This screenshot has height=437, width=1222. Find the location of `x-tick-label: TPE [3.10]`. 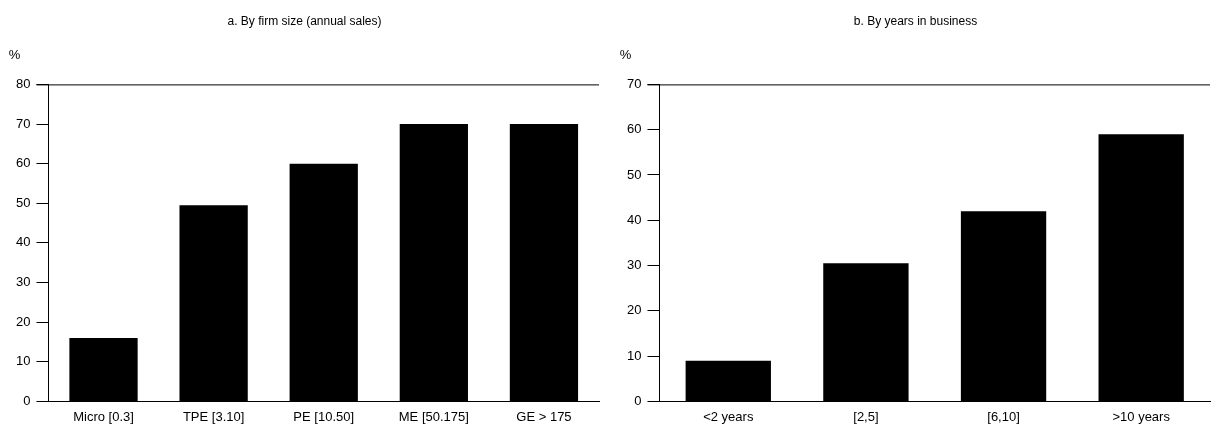

x-tick-label: TPE [3.10] is located at coordinates (213, 416).